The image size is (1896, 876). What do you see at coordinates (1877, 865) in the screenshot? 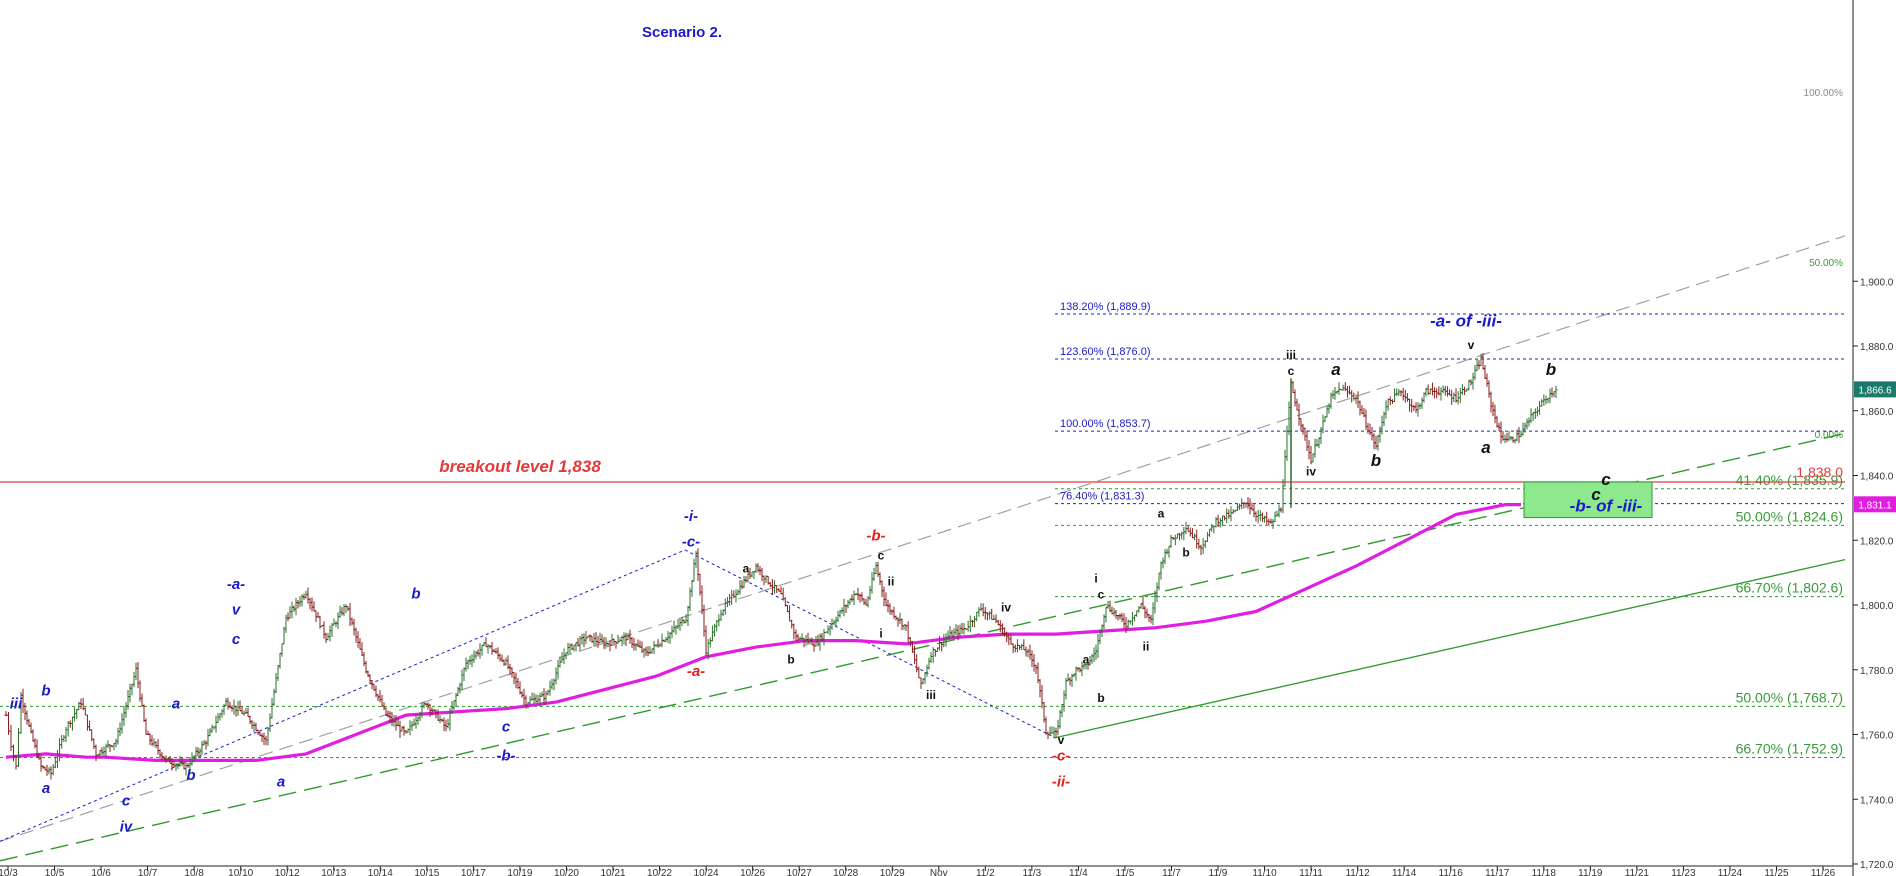
I see `price-axis-label: 1,720.0` at bounding box center [1877, 865].